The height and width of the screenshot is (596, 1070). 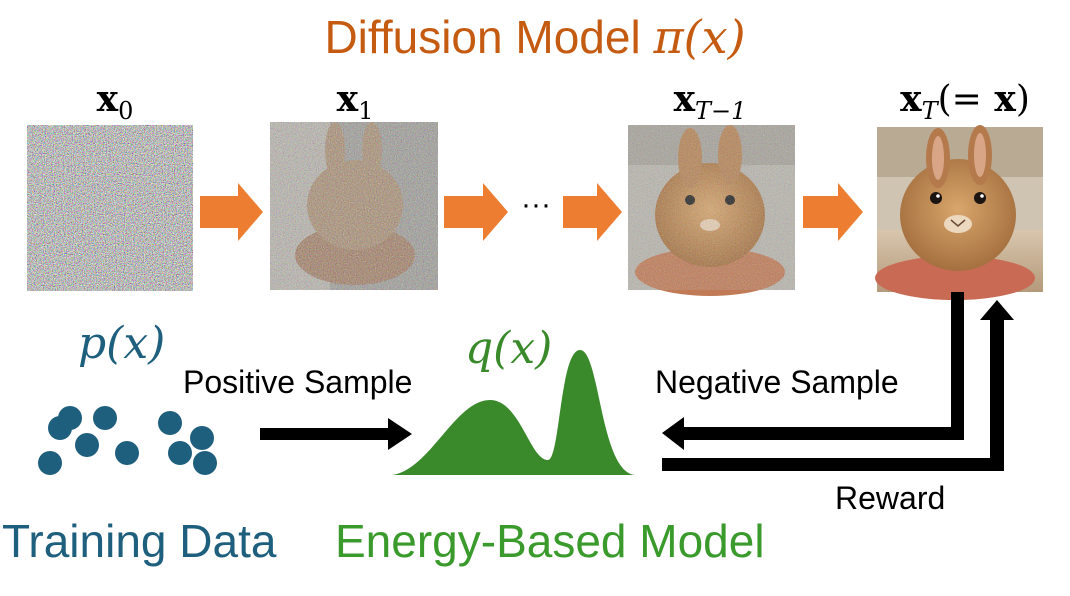 What do you see at coordinates (336, 434) in the screenshot?
I see `positive-sample-arrow` at bounding box center [336, 434].